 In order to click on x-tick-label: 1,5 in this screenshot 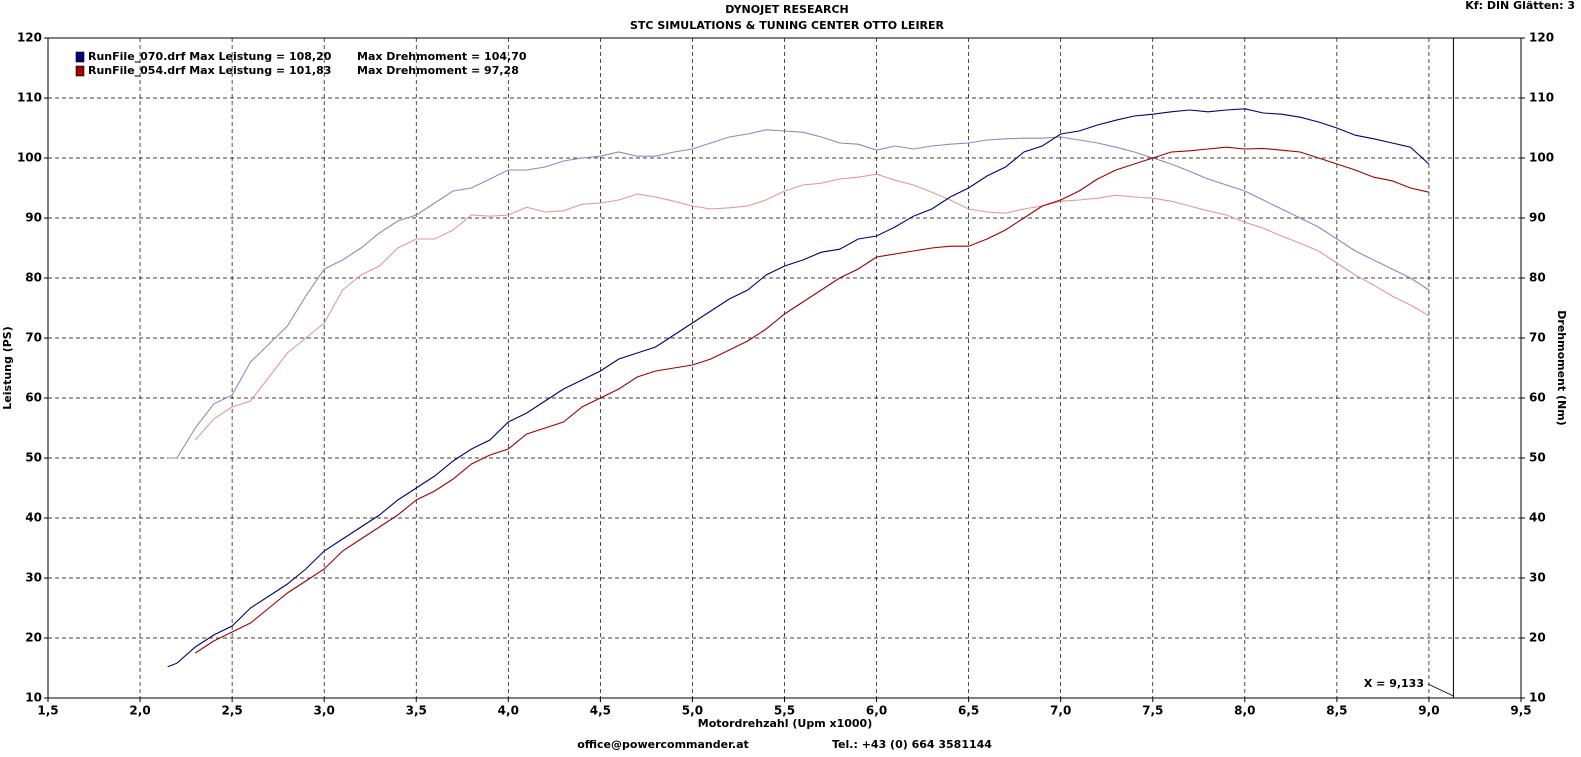, I will do `click(47, 711)`.